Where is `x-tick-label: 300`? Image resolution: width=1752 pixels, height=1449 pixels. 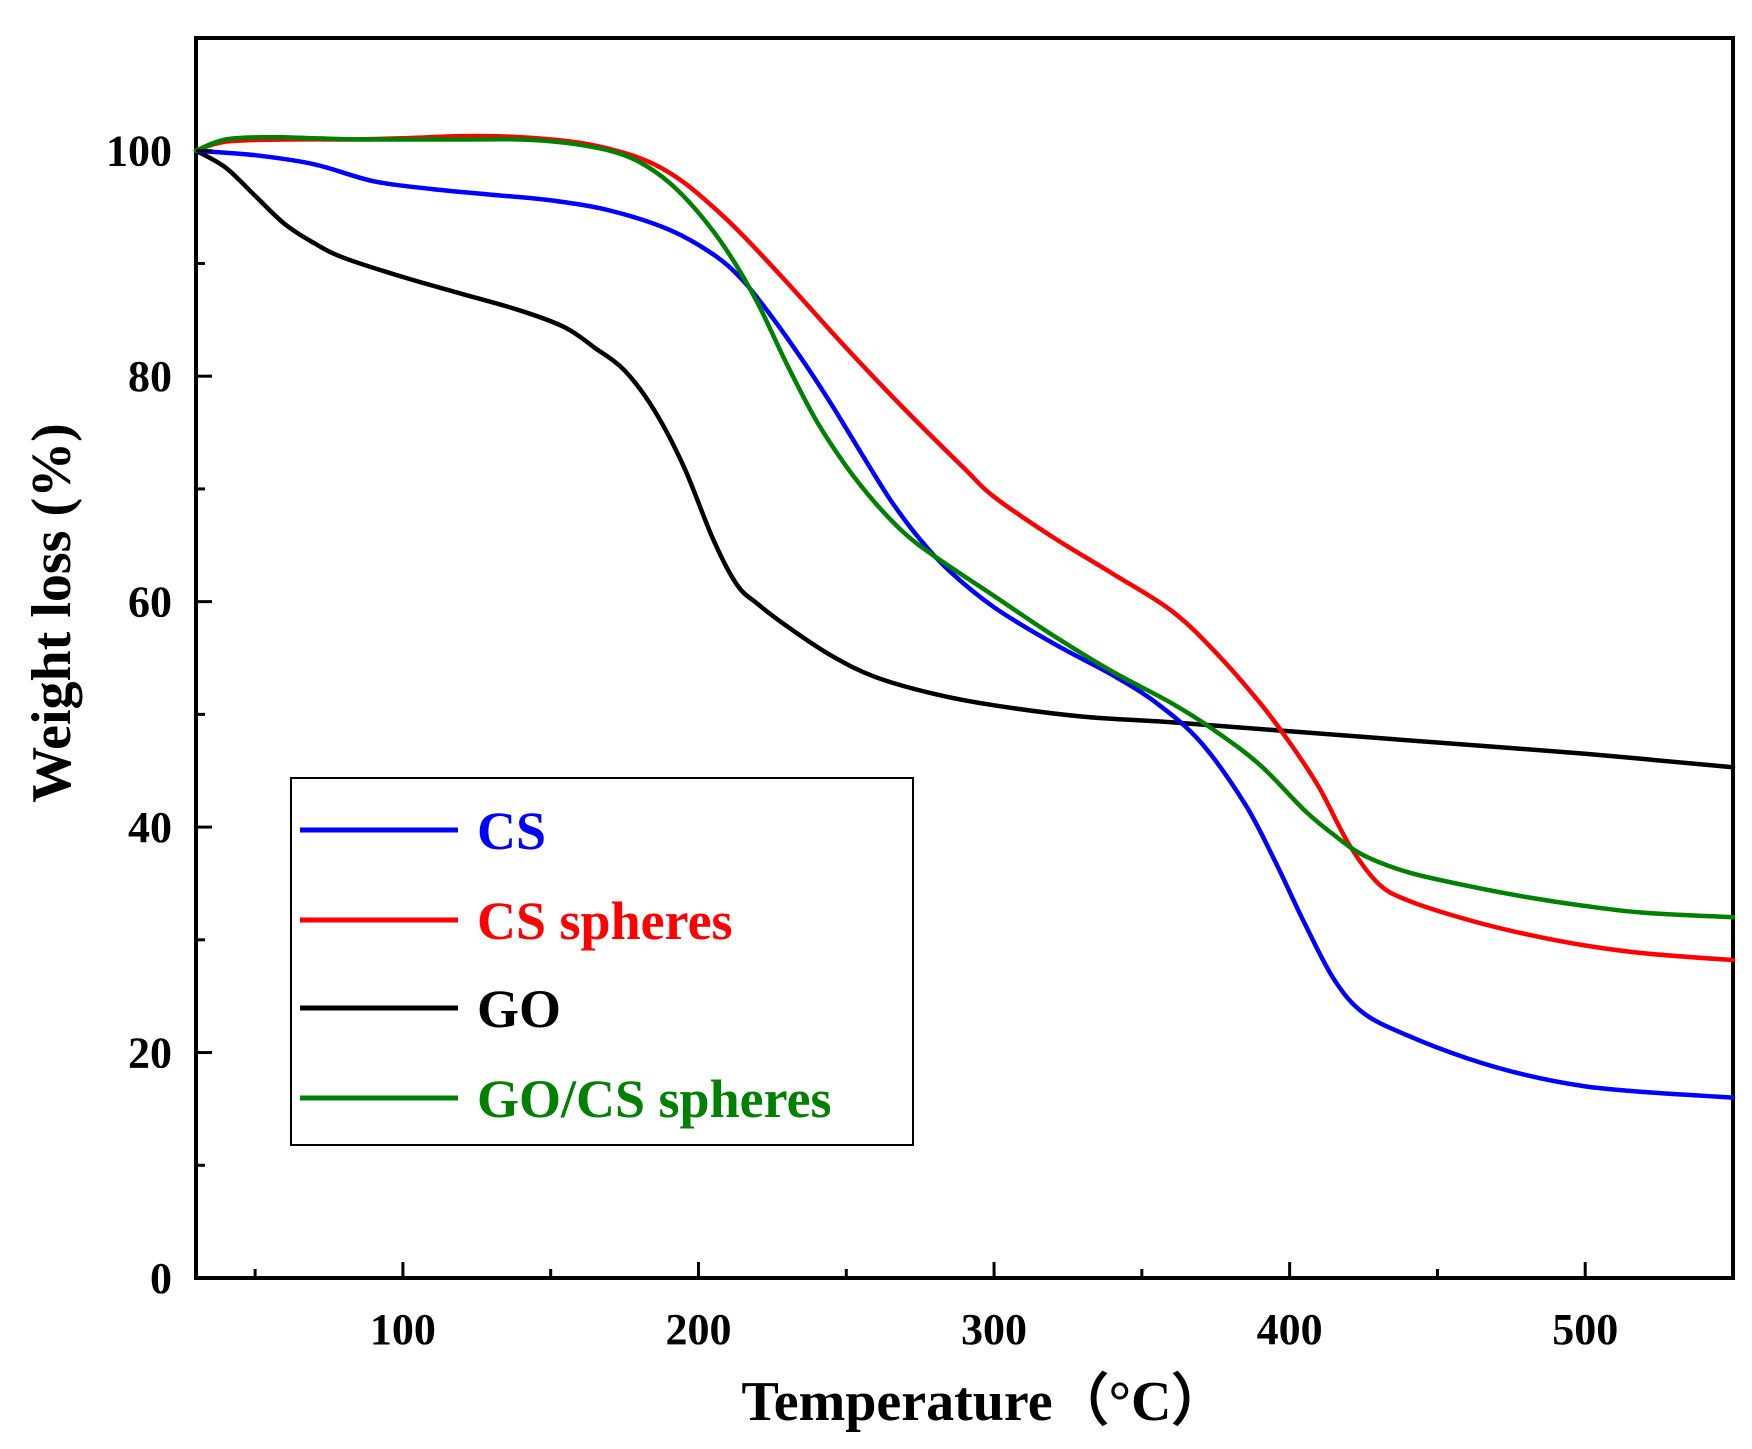
x-tick-label: 300 is located at coordinates (994, 1329).